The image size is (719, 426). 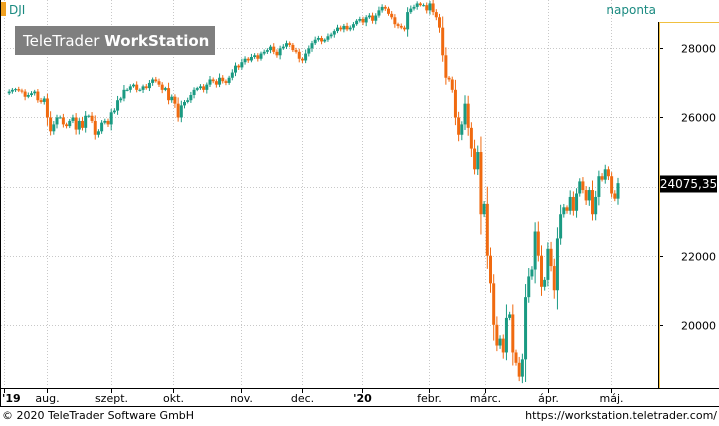 I want to click on x-tick-label: dec., so click(x=302, y=398).